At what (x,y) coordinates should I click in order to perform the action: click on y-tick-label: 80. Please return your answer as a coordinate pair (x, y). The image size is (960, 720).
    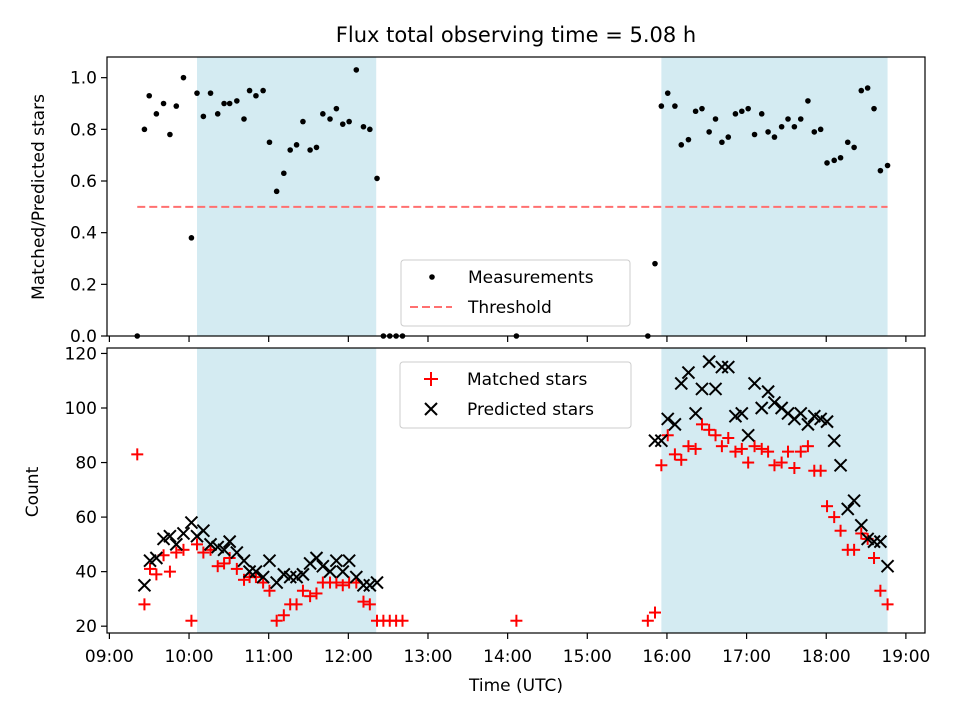
    Looking at the image, I should click on (86, 464).